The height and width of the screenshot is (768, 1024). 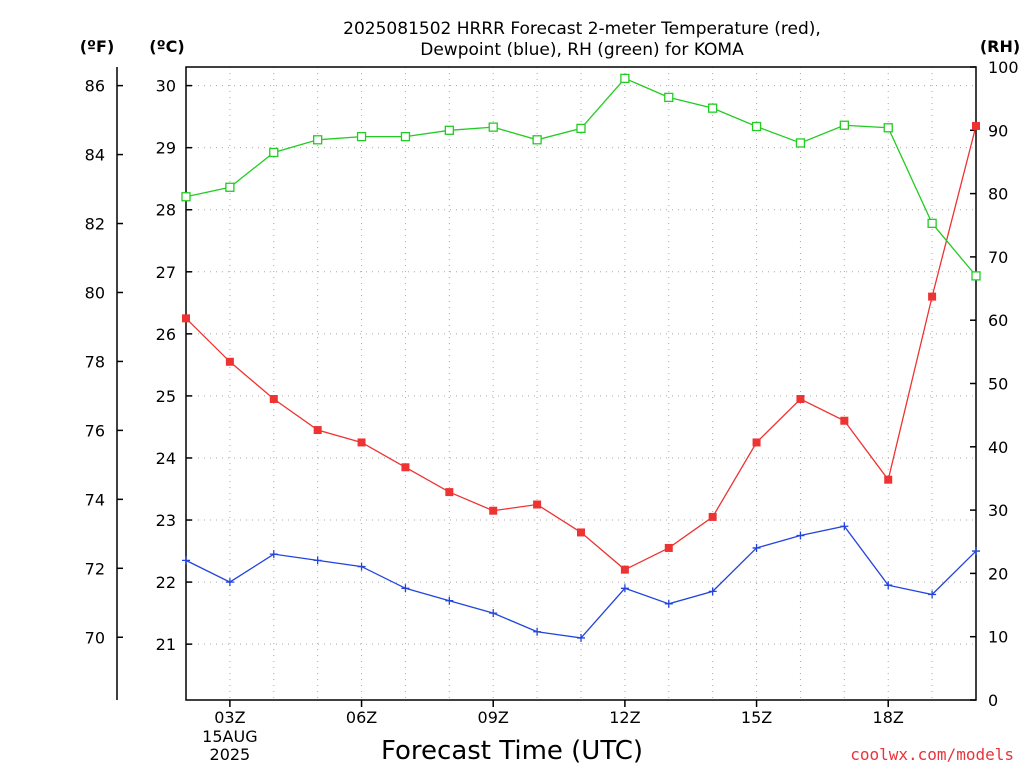 I want to click on rh-tick-label: 10, so click(x=998, y=637).